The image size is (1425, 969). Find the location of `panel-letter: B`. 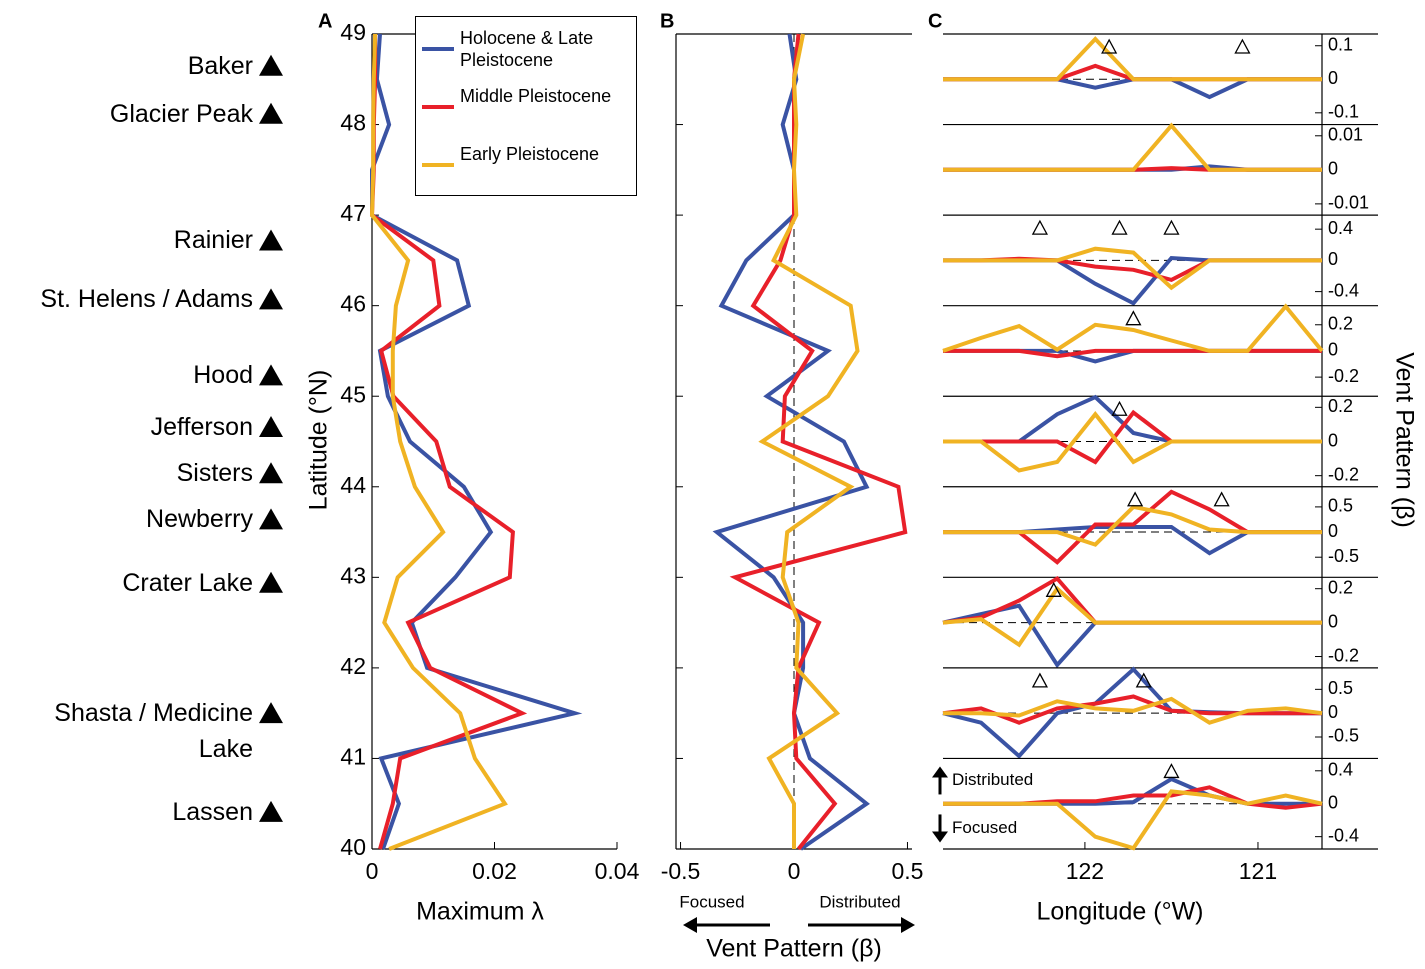

panel-letter: B is located at coordinates (667, 21).